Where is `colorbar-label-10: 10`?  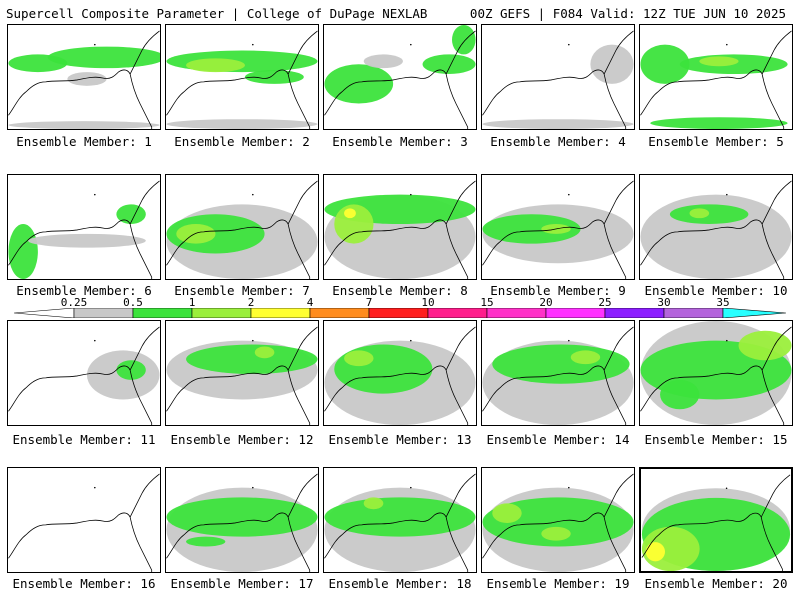 colorbar-label-10: 10 is located at coordinates (428, 302).